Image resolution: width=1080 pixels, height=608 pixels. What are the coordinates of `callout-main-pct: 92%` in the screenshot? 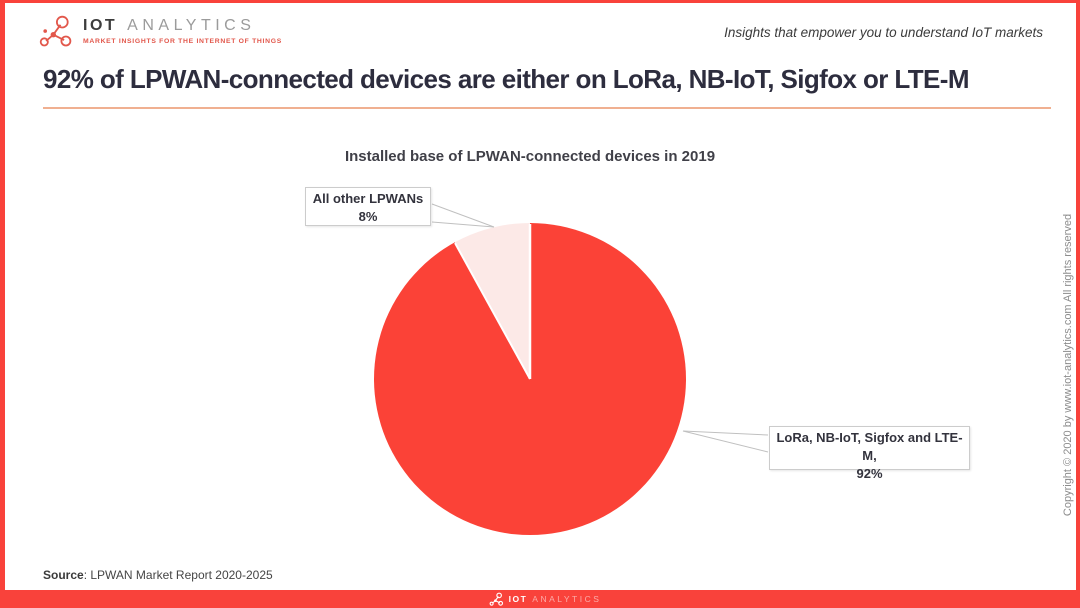 It's located at (869, 473).